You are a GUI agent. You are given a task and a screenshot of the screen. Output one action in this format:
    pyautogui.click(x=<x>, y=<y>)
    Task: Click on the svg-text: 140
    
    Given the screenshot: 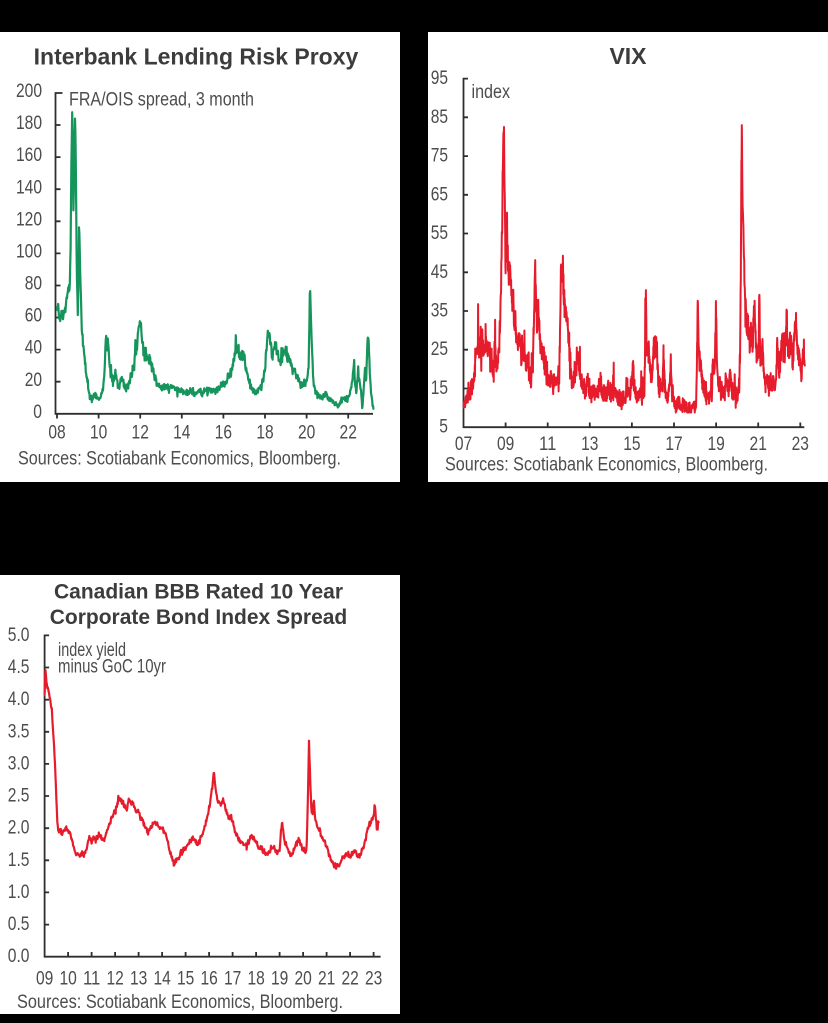 What is the action you would take?
    pyautogui.click(x=29, y=187)
    